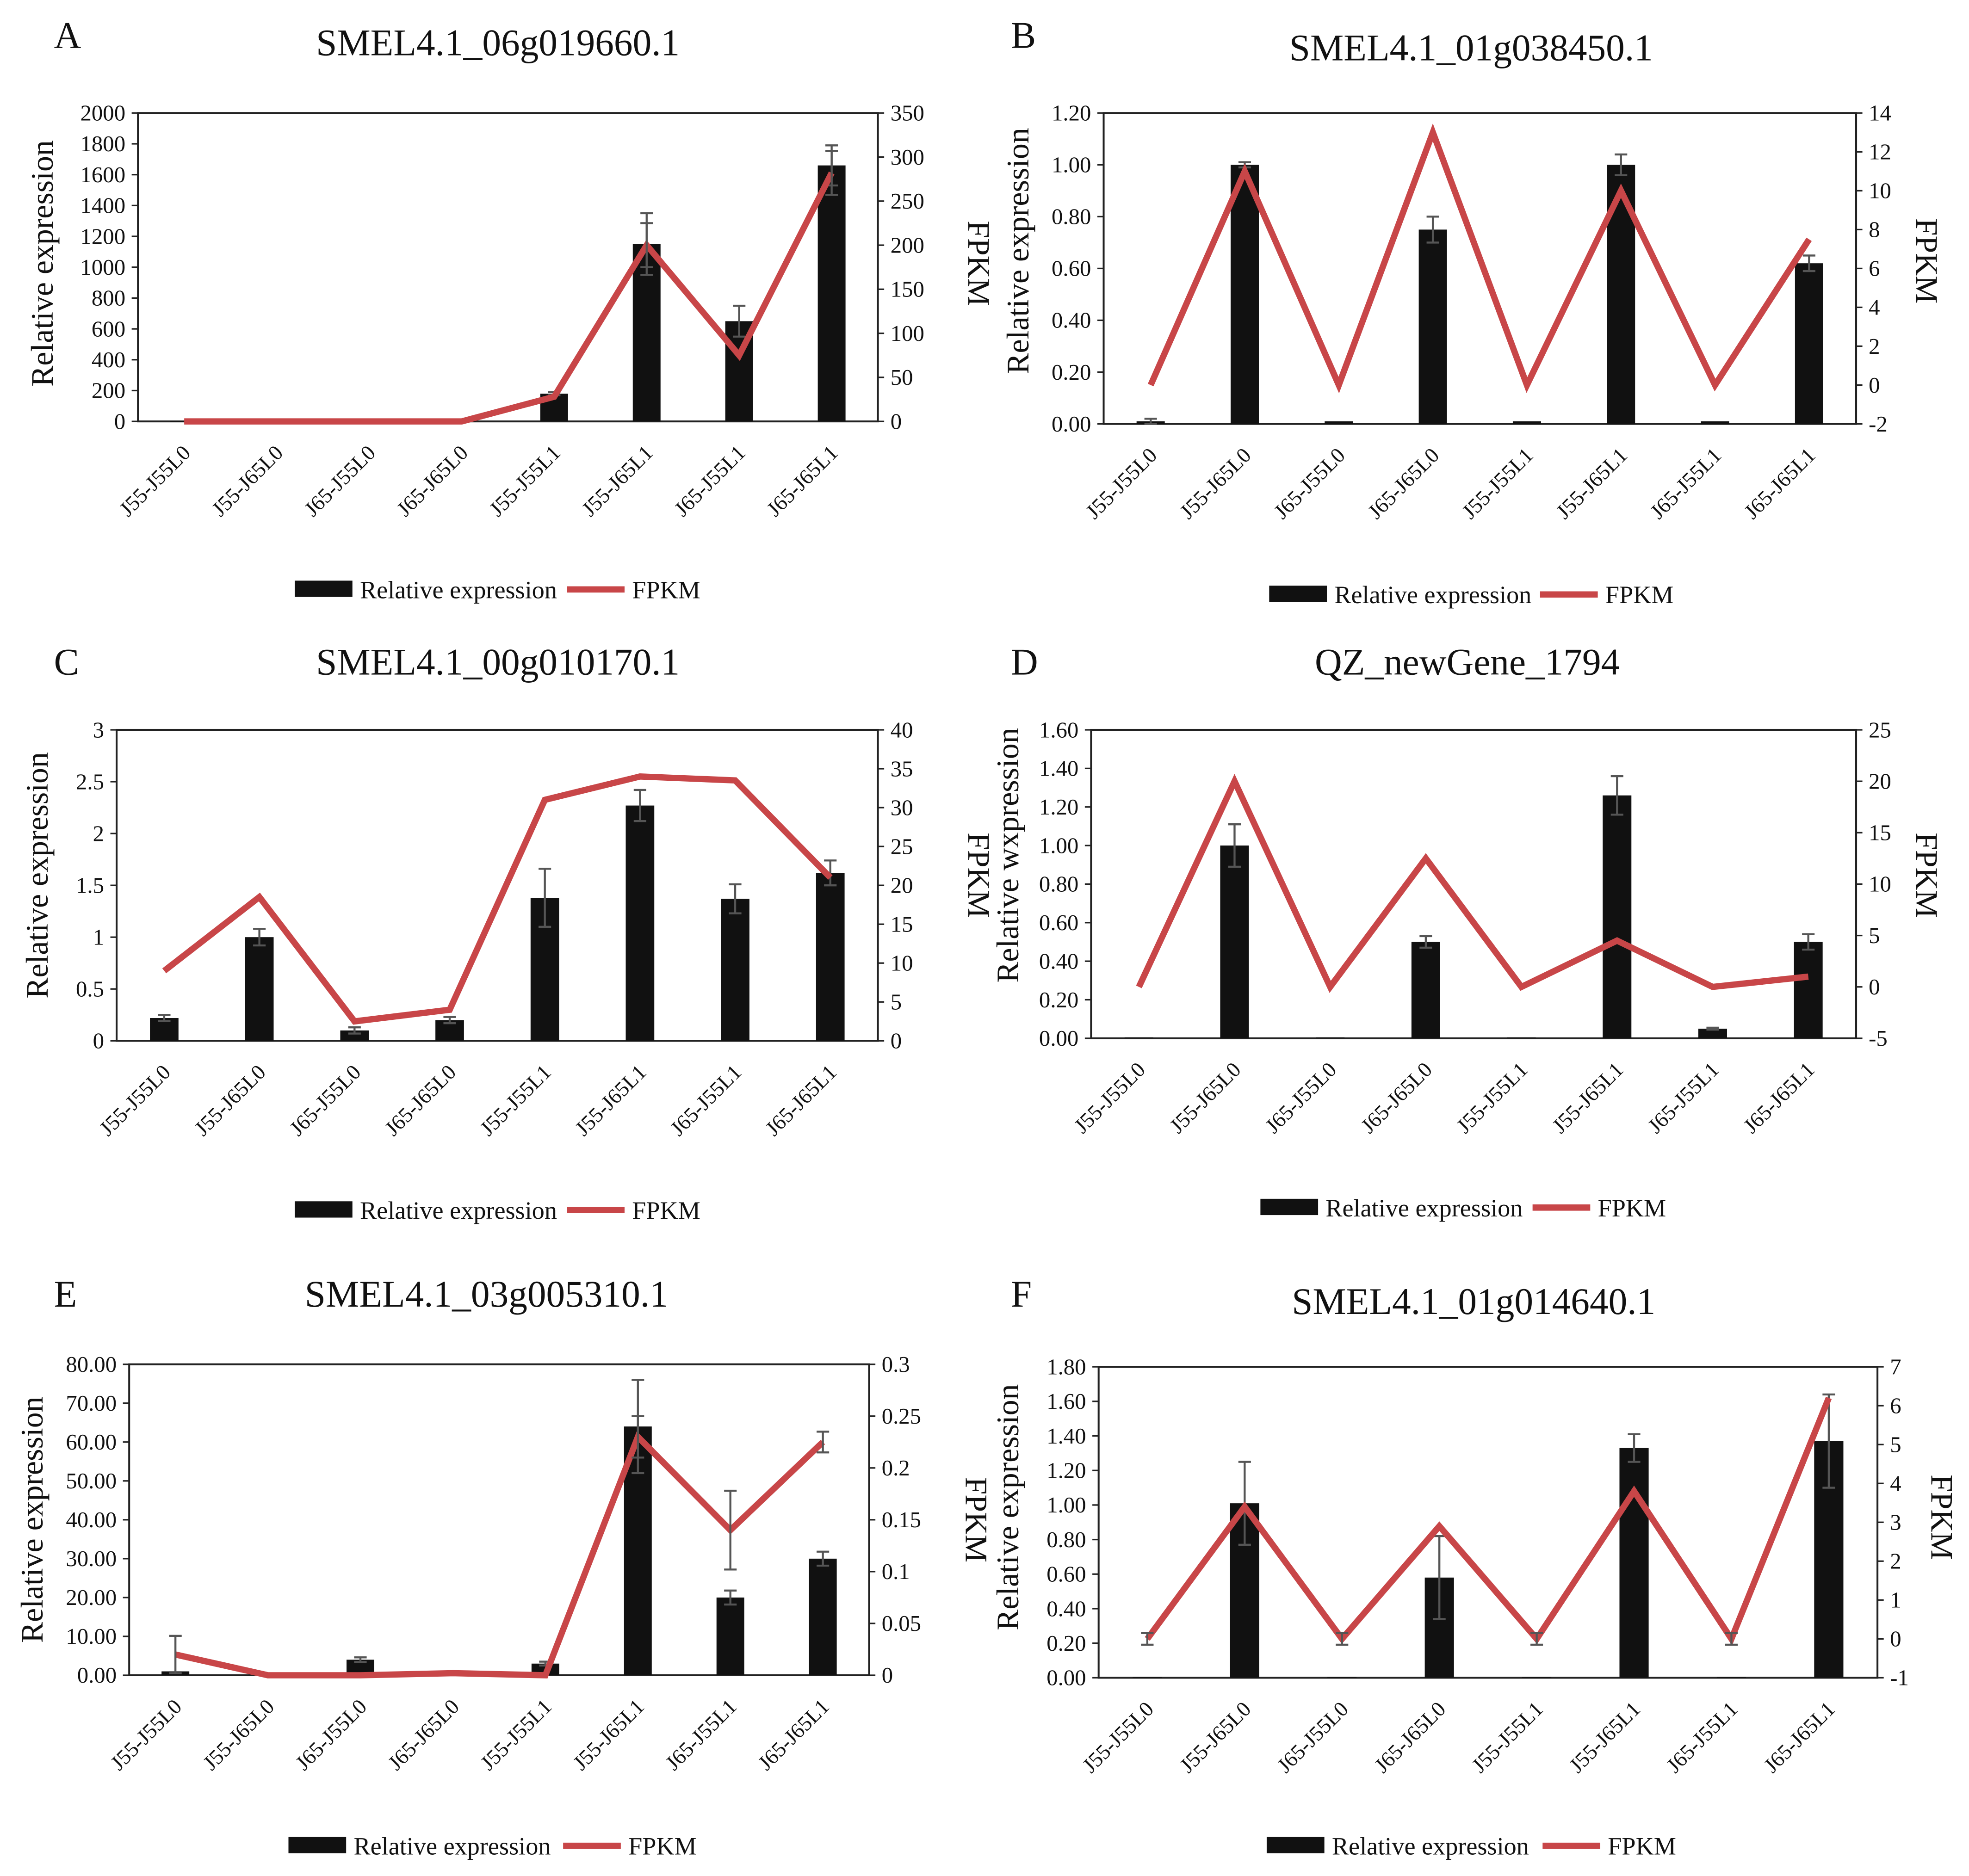 The height and width of the screenshot is (1876, 1969). I want to click on panel-a-xtick-label: J65-J55L1, so click(710, 481).